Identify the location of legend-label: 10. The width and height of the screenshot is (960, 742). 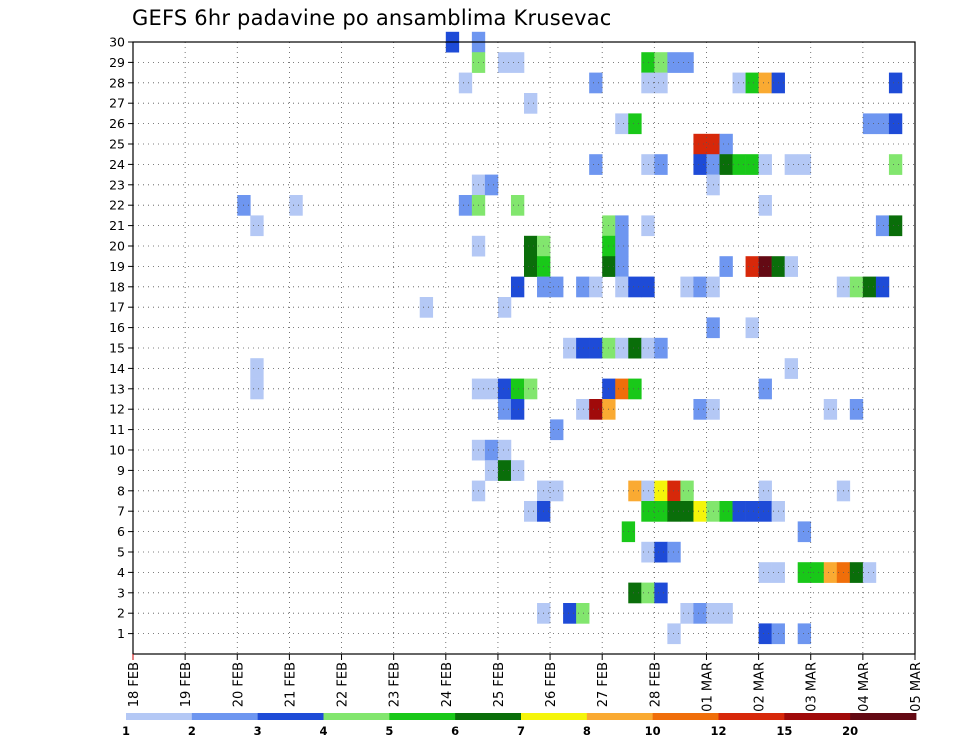
(653, 731).